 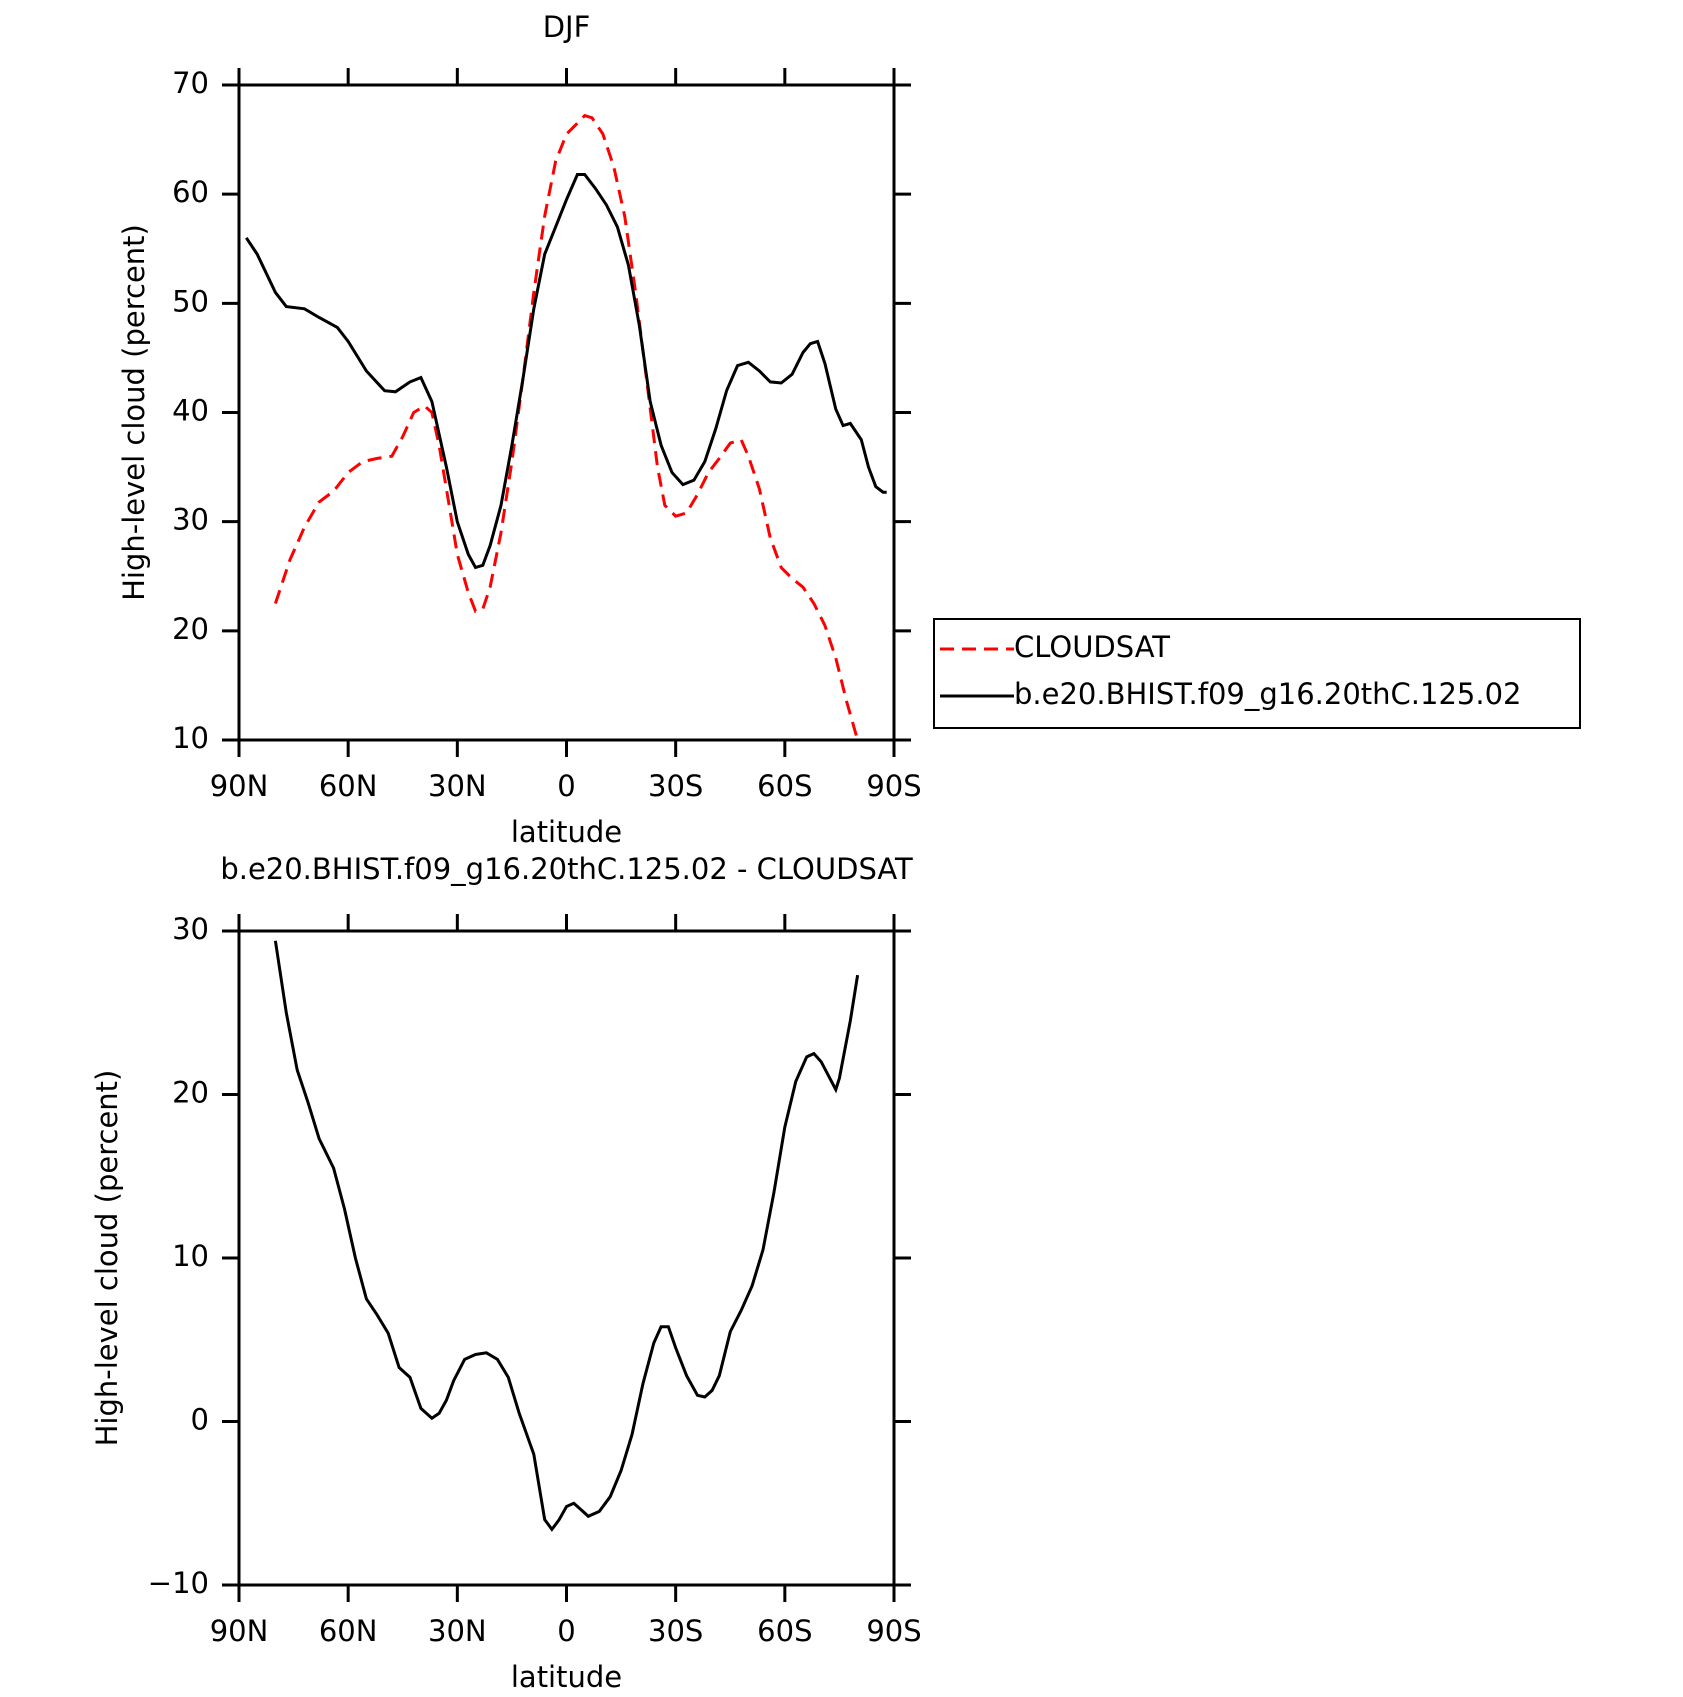 I want to click on y-tick-label: 40, so click(x=190, y=411).